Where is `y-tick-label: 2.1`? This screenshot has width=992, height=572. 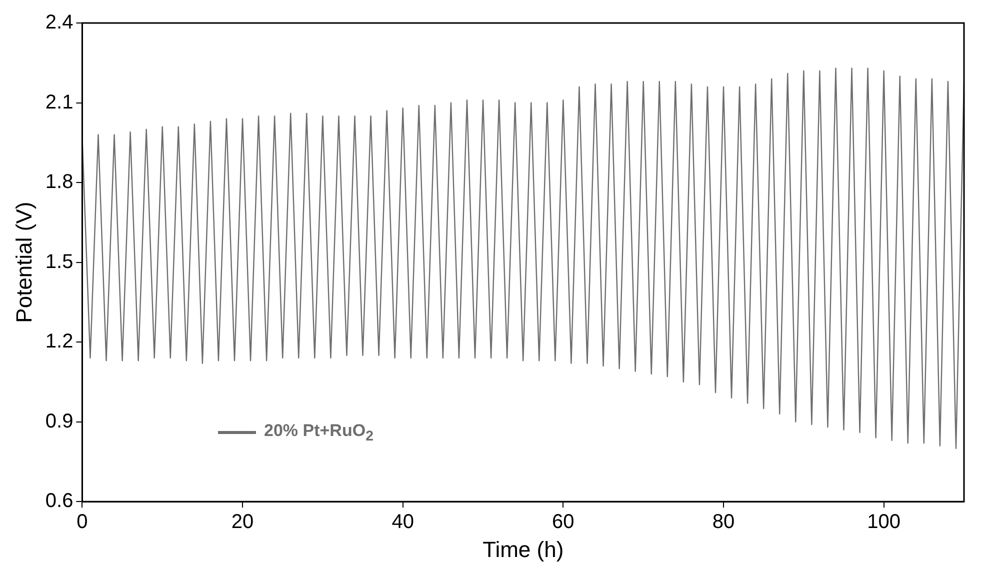
y-tick-label: 2.1 is located at coordinates (59, 102).